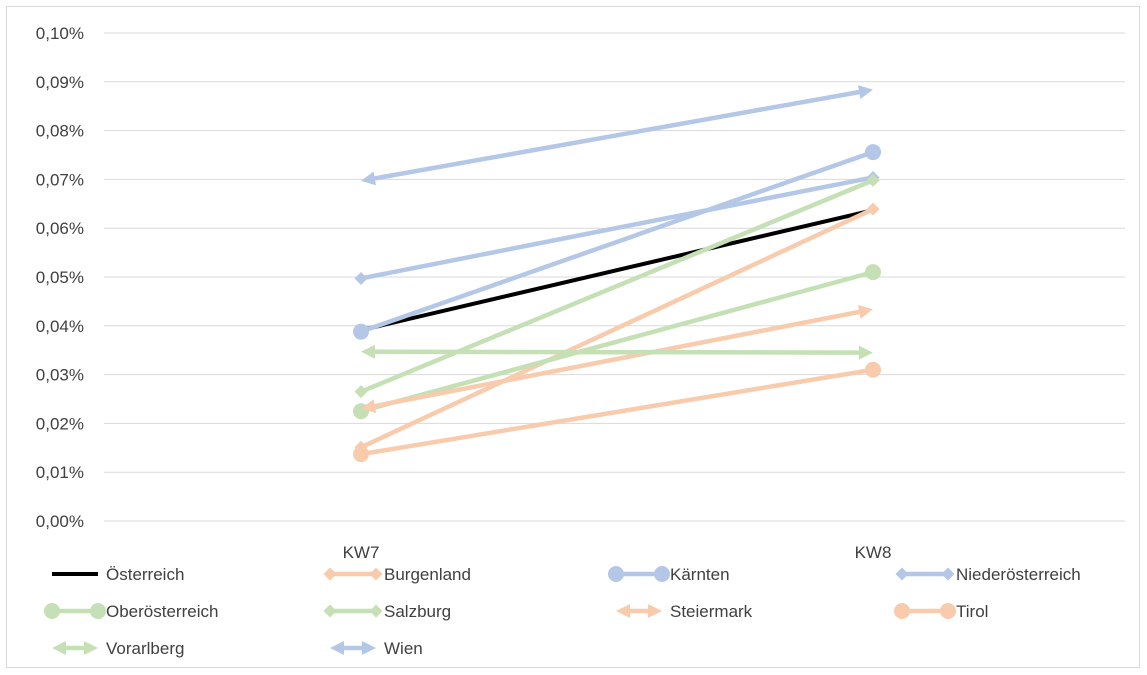  Describe the element at coordinates (60, 375) in the screenshot. I see `y-tick-label: 0,03%` at that location.